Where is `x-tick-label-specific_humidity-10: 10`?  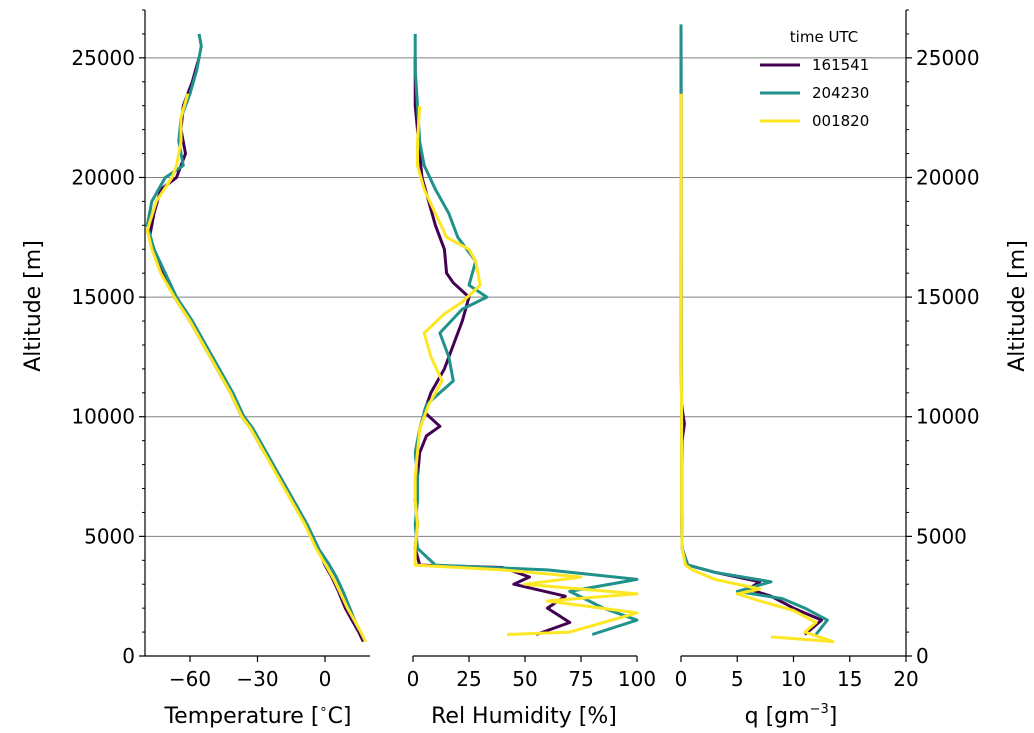 x-tick-label-specific_humidity-10: 10 is located at coordinates (793, 679).